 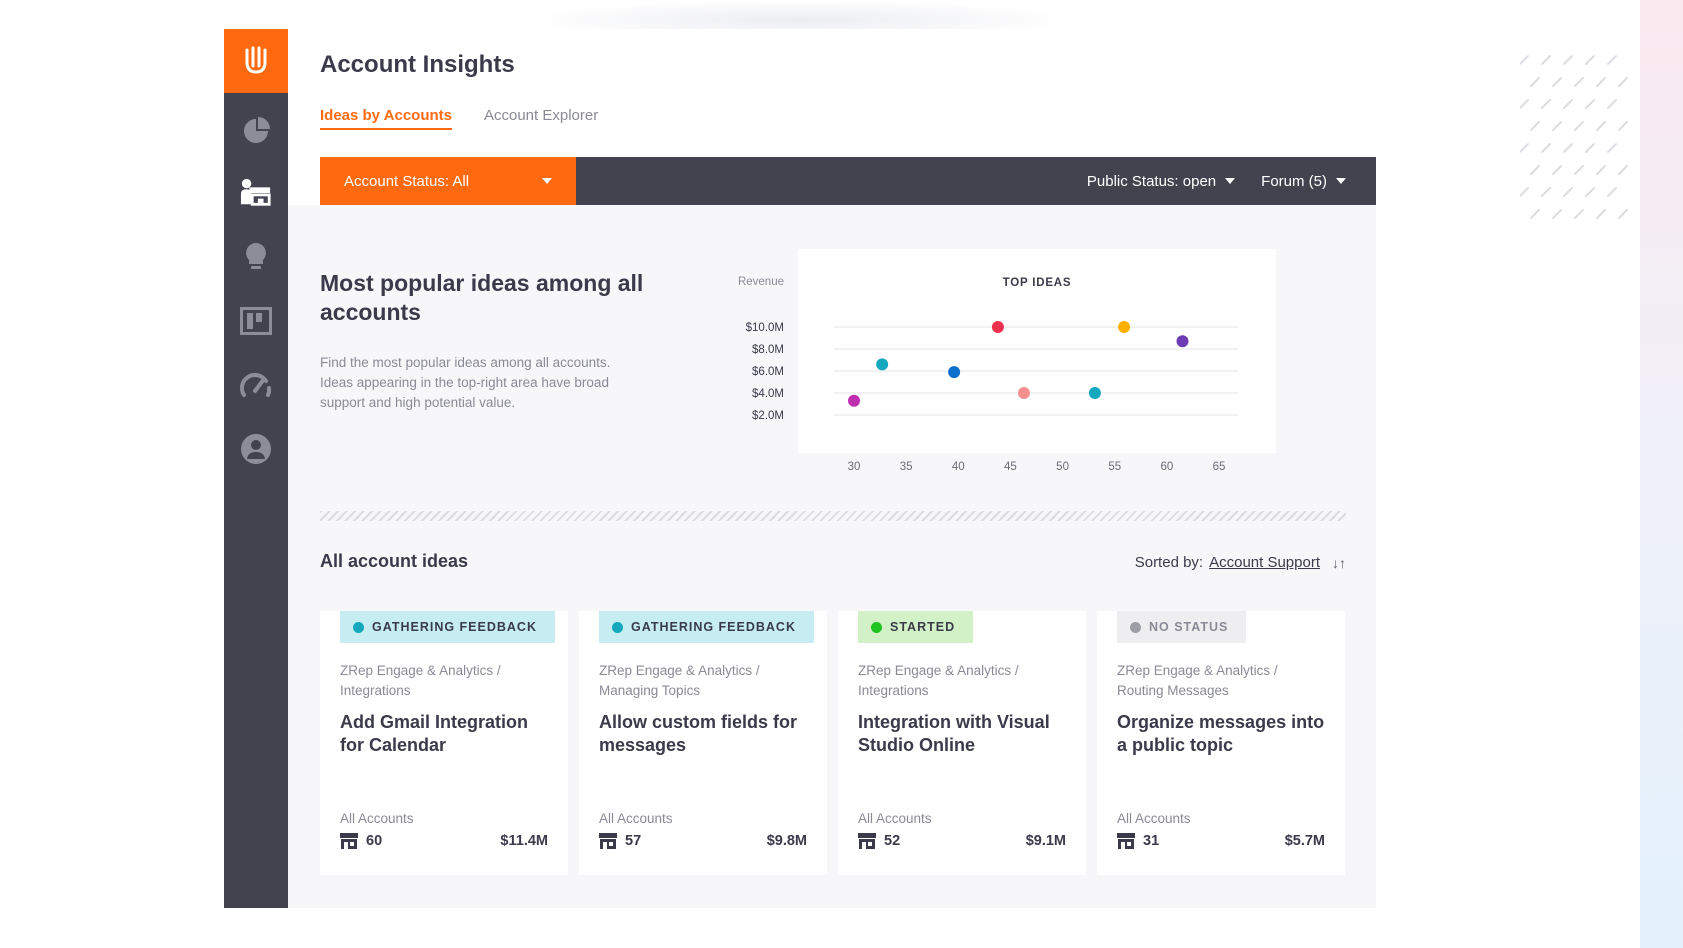 I want to click on idea-title: Add Gmail Integration for Calendar, so click(x=434, y=733).